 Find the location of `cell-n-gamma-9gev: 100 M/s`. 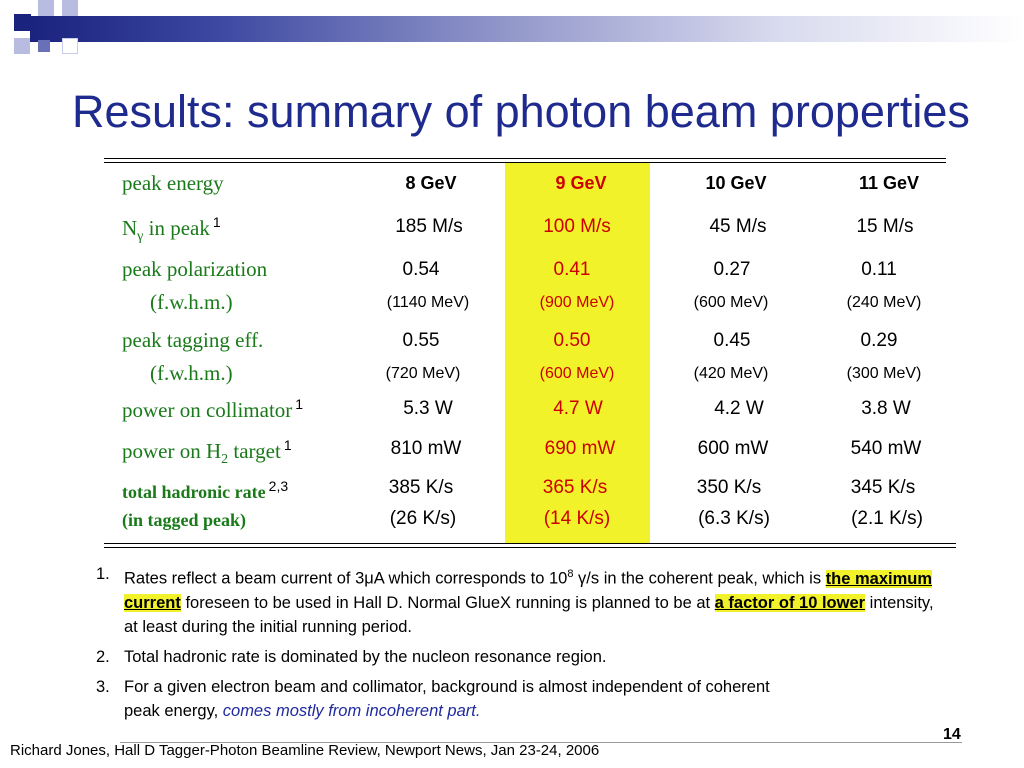

cell-n-gamma-9gev: 100 M/s is located at coordinates (577, 226).